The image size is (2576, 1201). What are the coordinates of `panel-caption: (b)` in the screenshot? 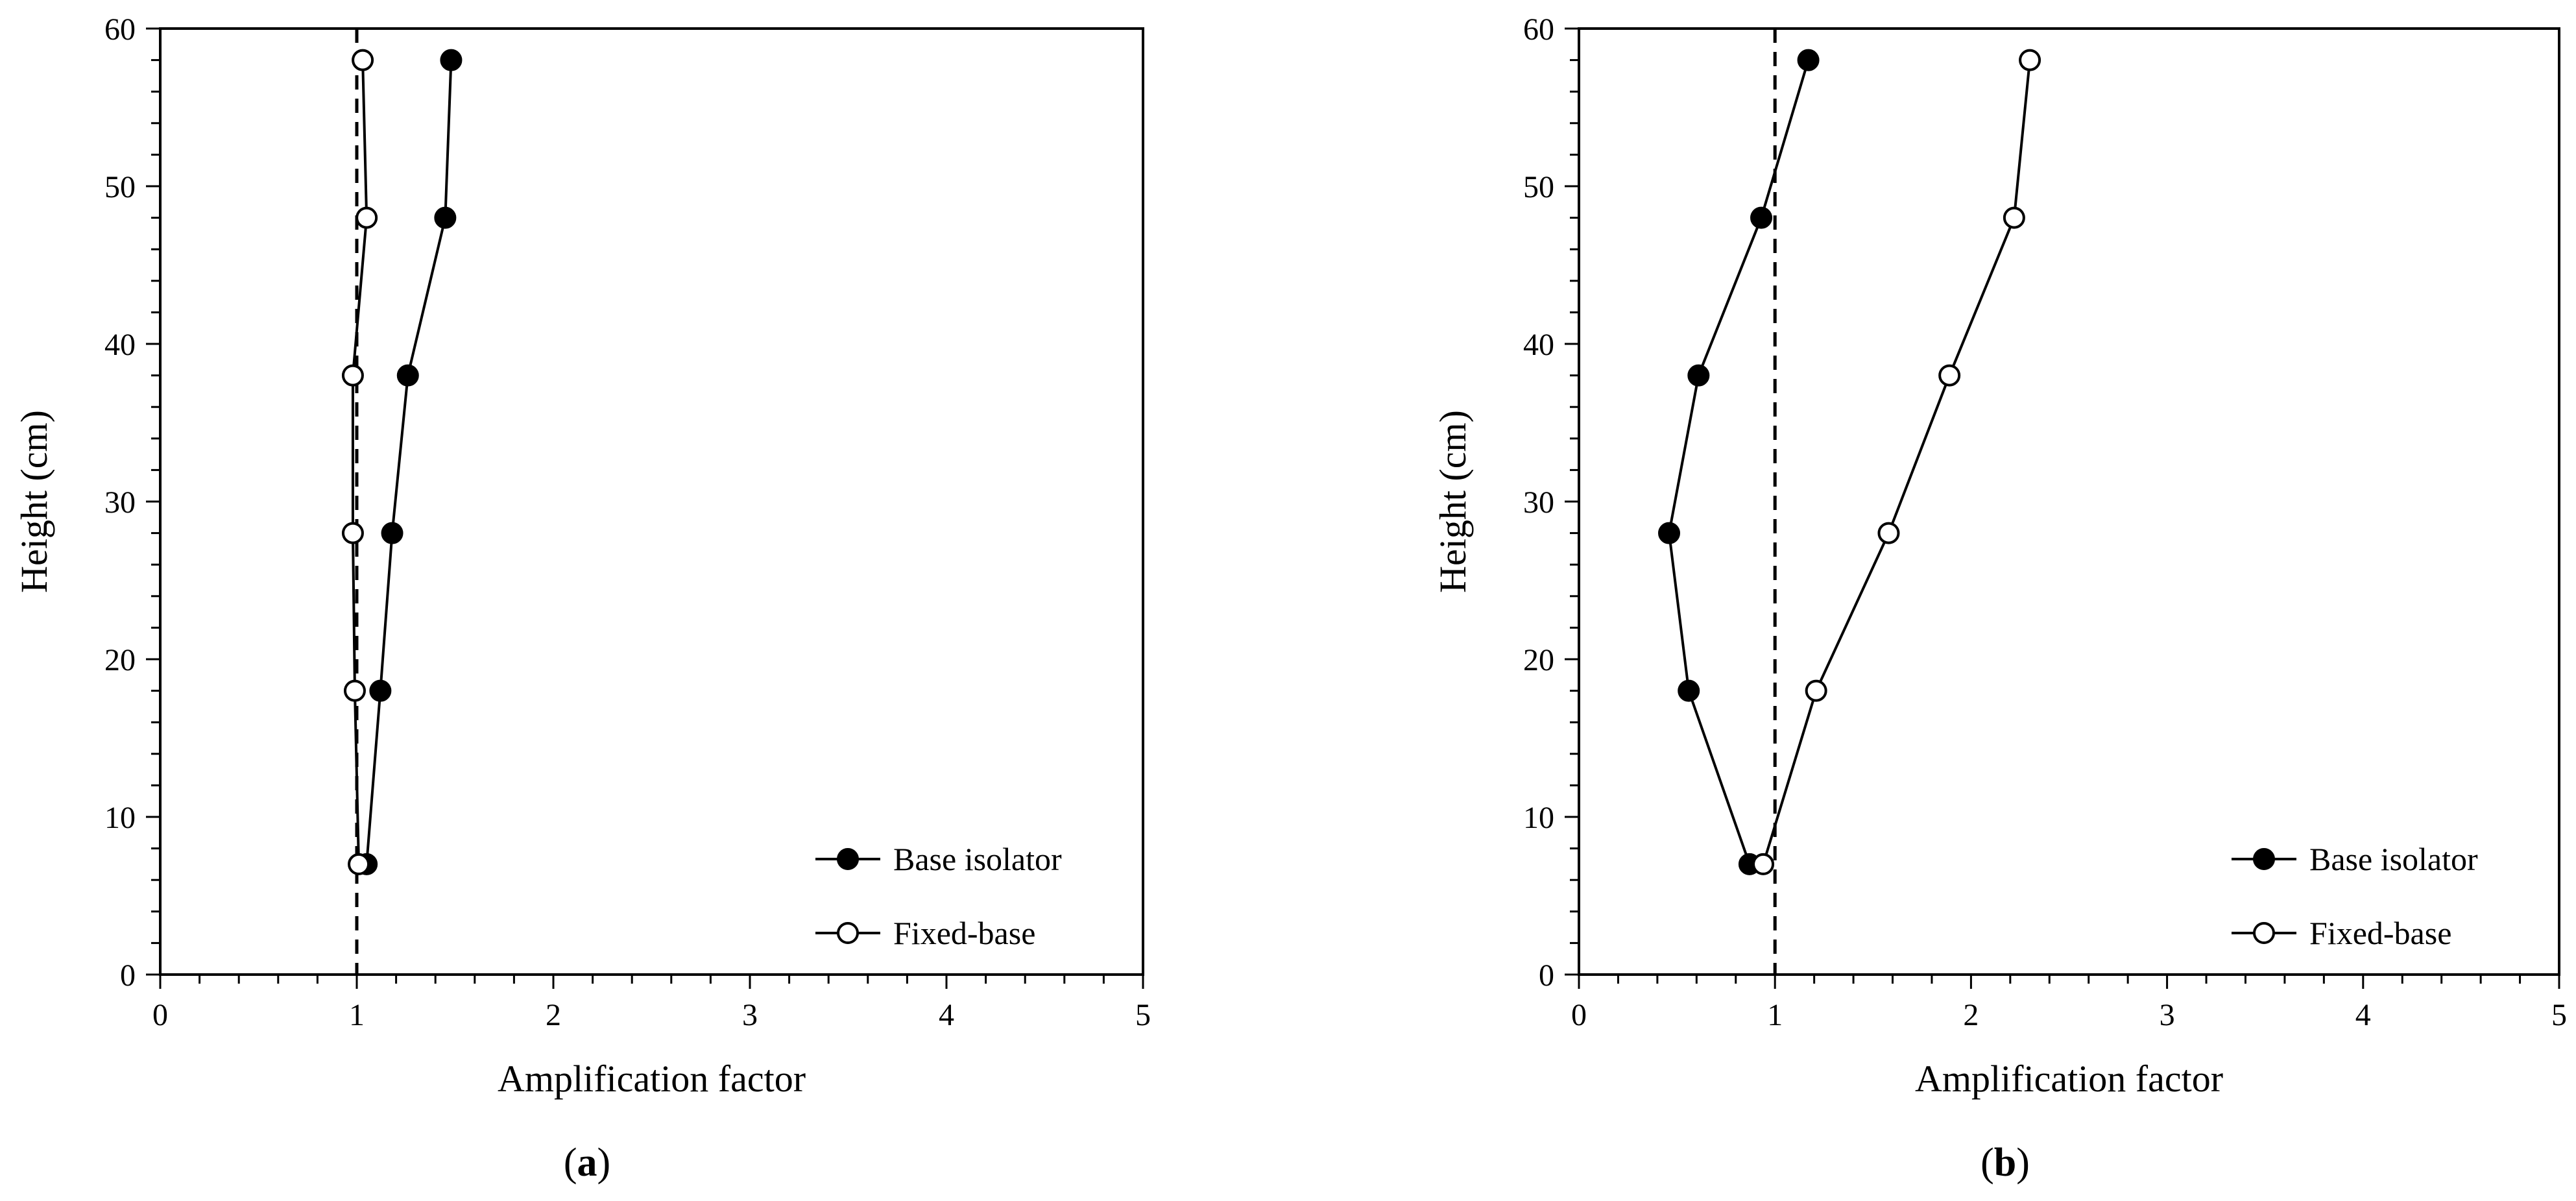 It's located at (2005, 1163).